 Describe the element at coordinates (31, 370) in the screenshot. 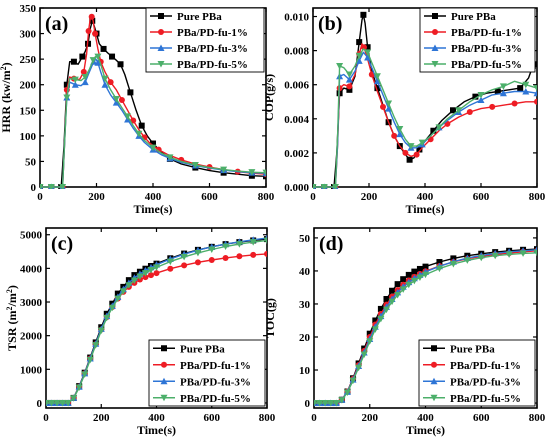

I see `y-tick-label: 1000` at that location.